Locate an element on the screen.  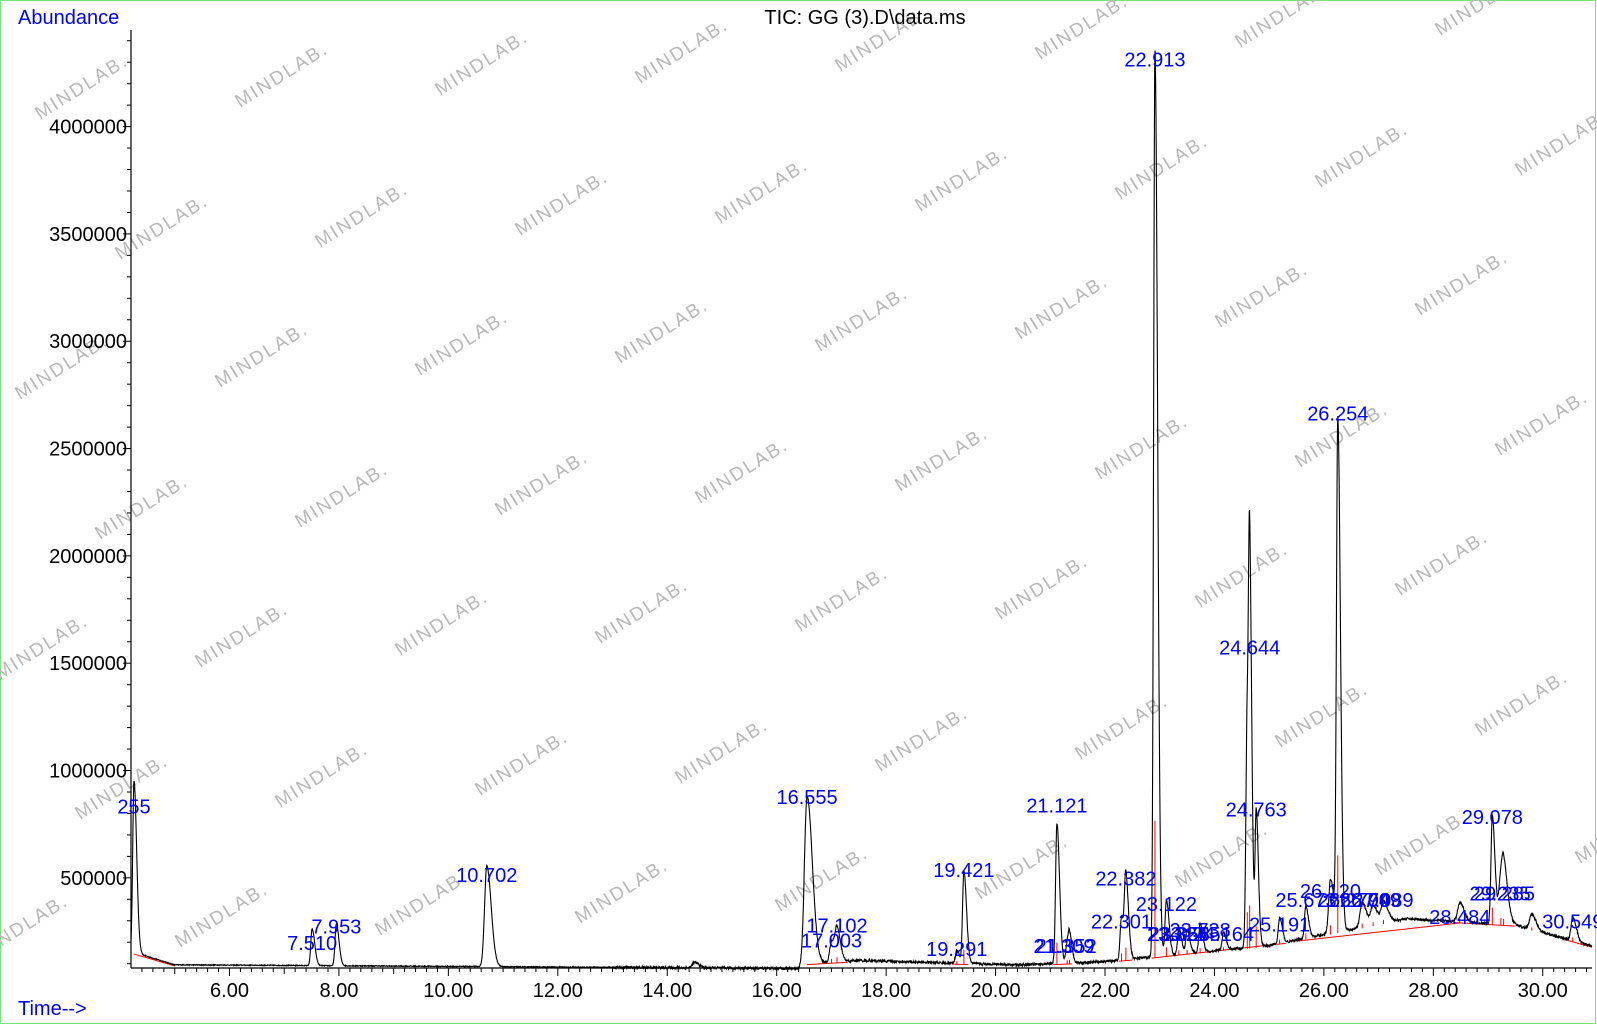
peak-label: 30.549 is located at coordinates (1569, 922).